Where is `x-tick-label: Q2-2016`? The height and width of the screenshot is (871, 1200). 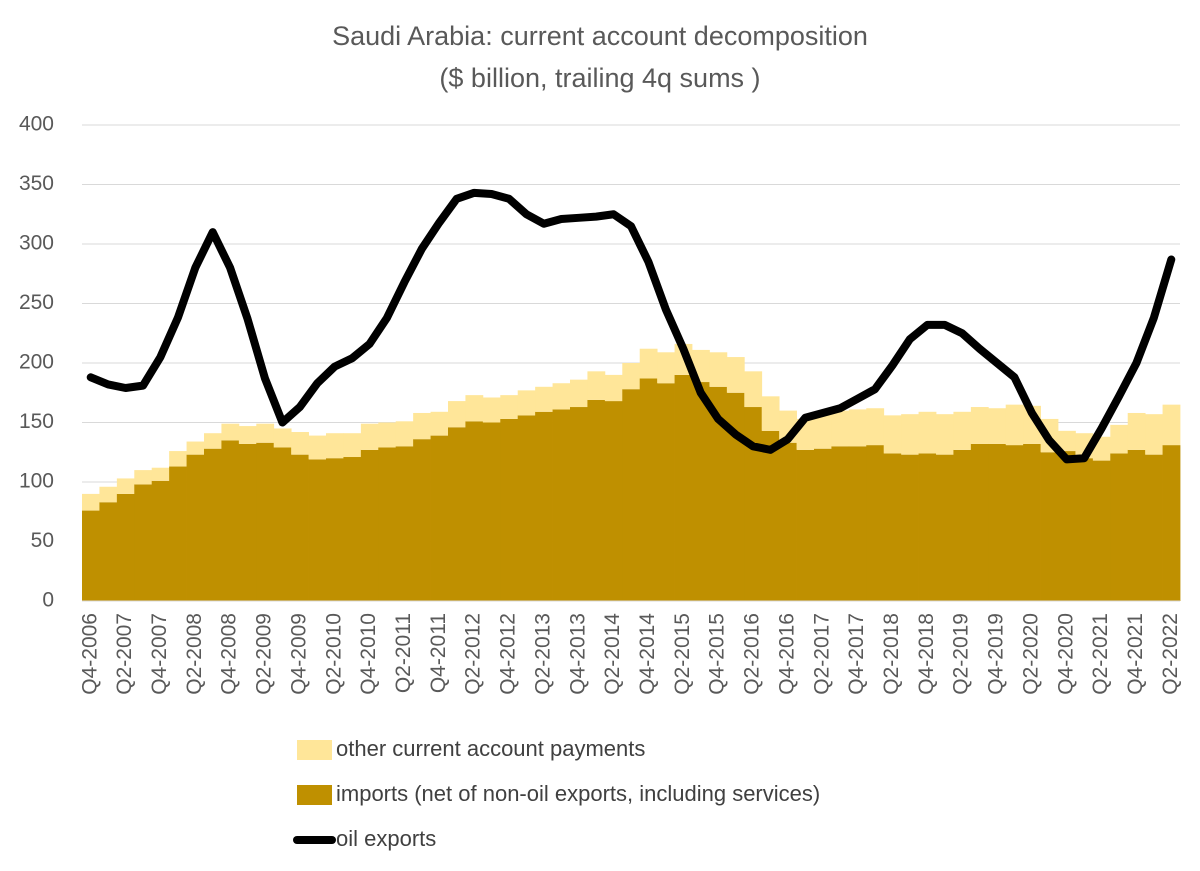 x-tick-label: Q2-2016 is located at coordinates (752, 654).